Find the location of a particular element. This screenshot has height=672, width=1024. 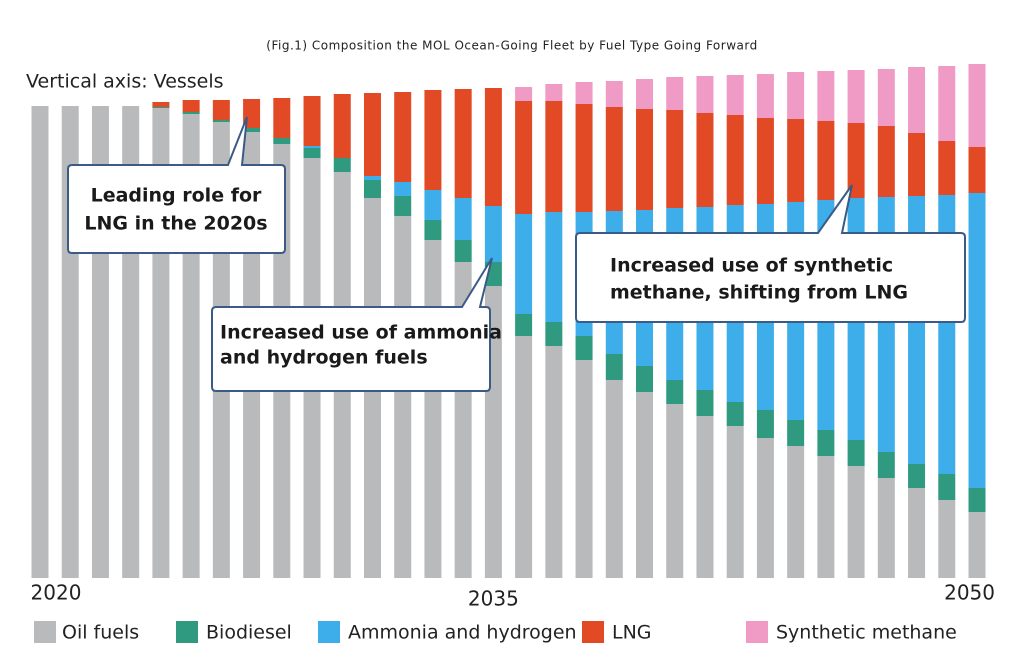

x-tick-label: 2050 is located at coordinates (969, 593).